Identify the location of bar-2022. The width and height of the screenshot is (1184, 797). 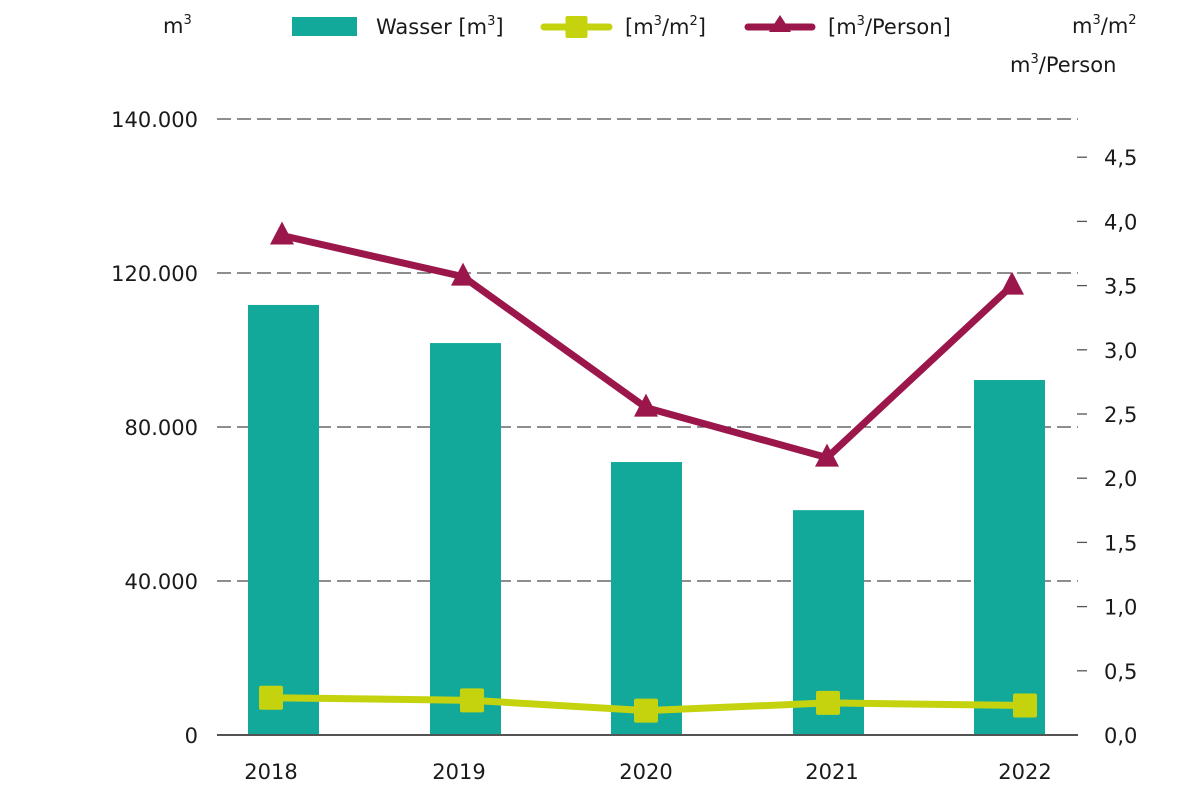
(1009, 557).